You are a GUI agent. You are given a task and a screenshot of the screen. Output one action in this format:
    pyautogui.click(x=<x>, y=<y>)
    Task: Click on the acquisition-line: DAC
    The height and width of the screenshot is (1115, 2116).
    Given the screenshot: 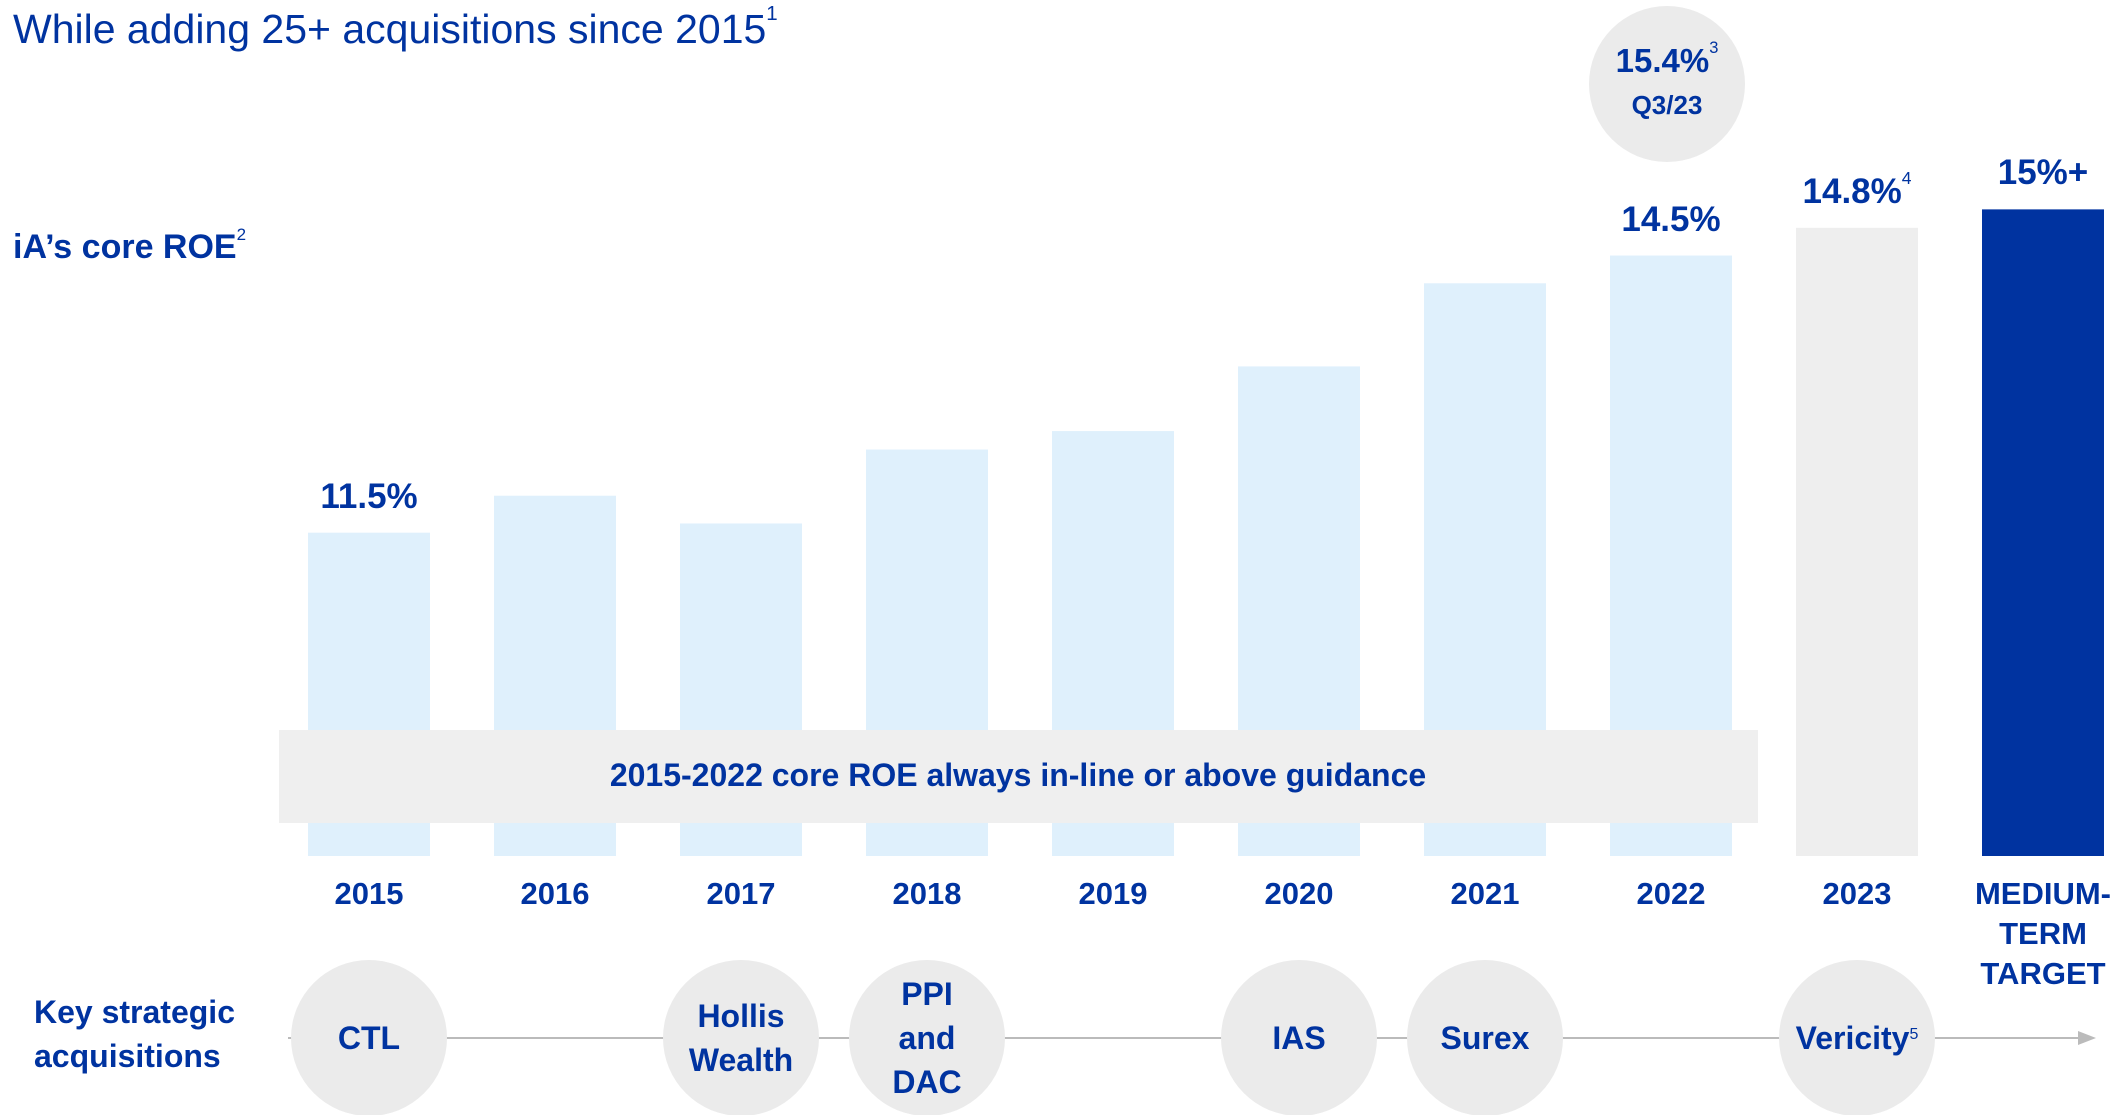 What is the action you would take?
    pyautogui.click(x=927, y=1082)
    